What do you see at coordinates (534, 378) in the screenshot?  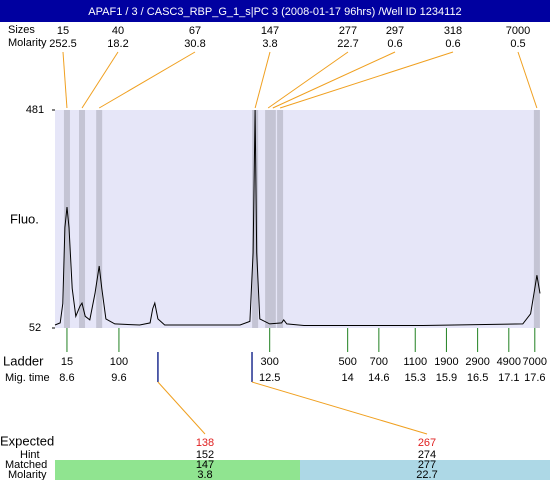 I see `ladder-time: 17.6` at bounding box center [534, 378].